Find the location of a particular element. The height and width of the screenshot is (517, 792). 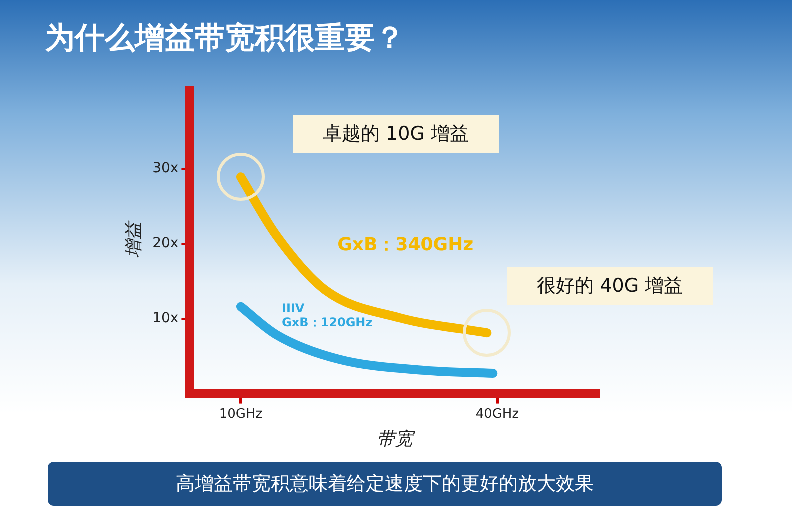

y-axis-title: 增益 is located at coordinates (133, 239).